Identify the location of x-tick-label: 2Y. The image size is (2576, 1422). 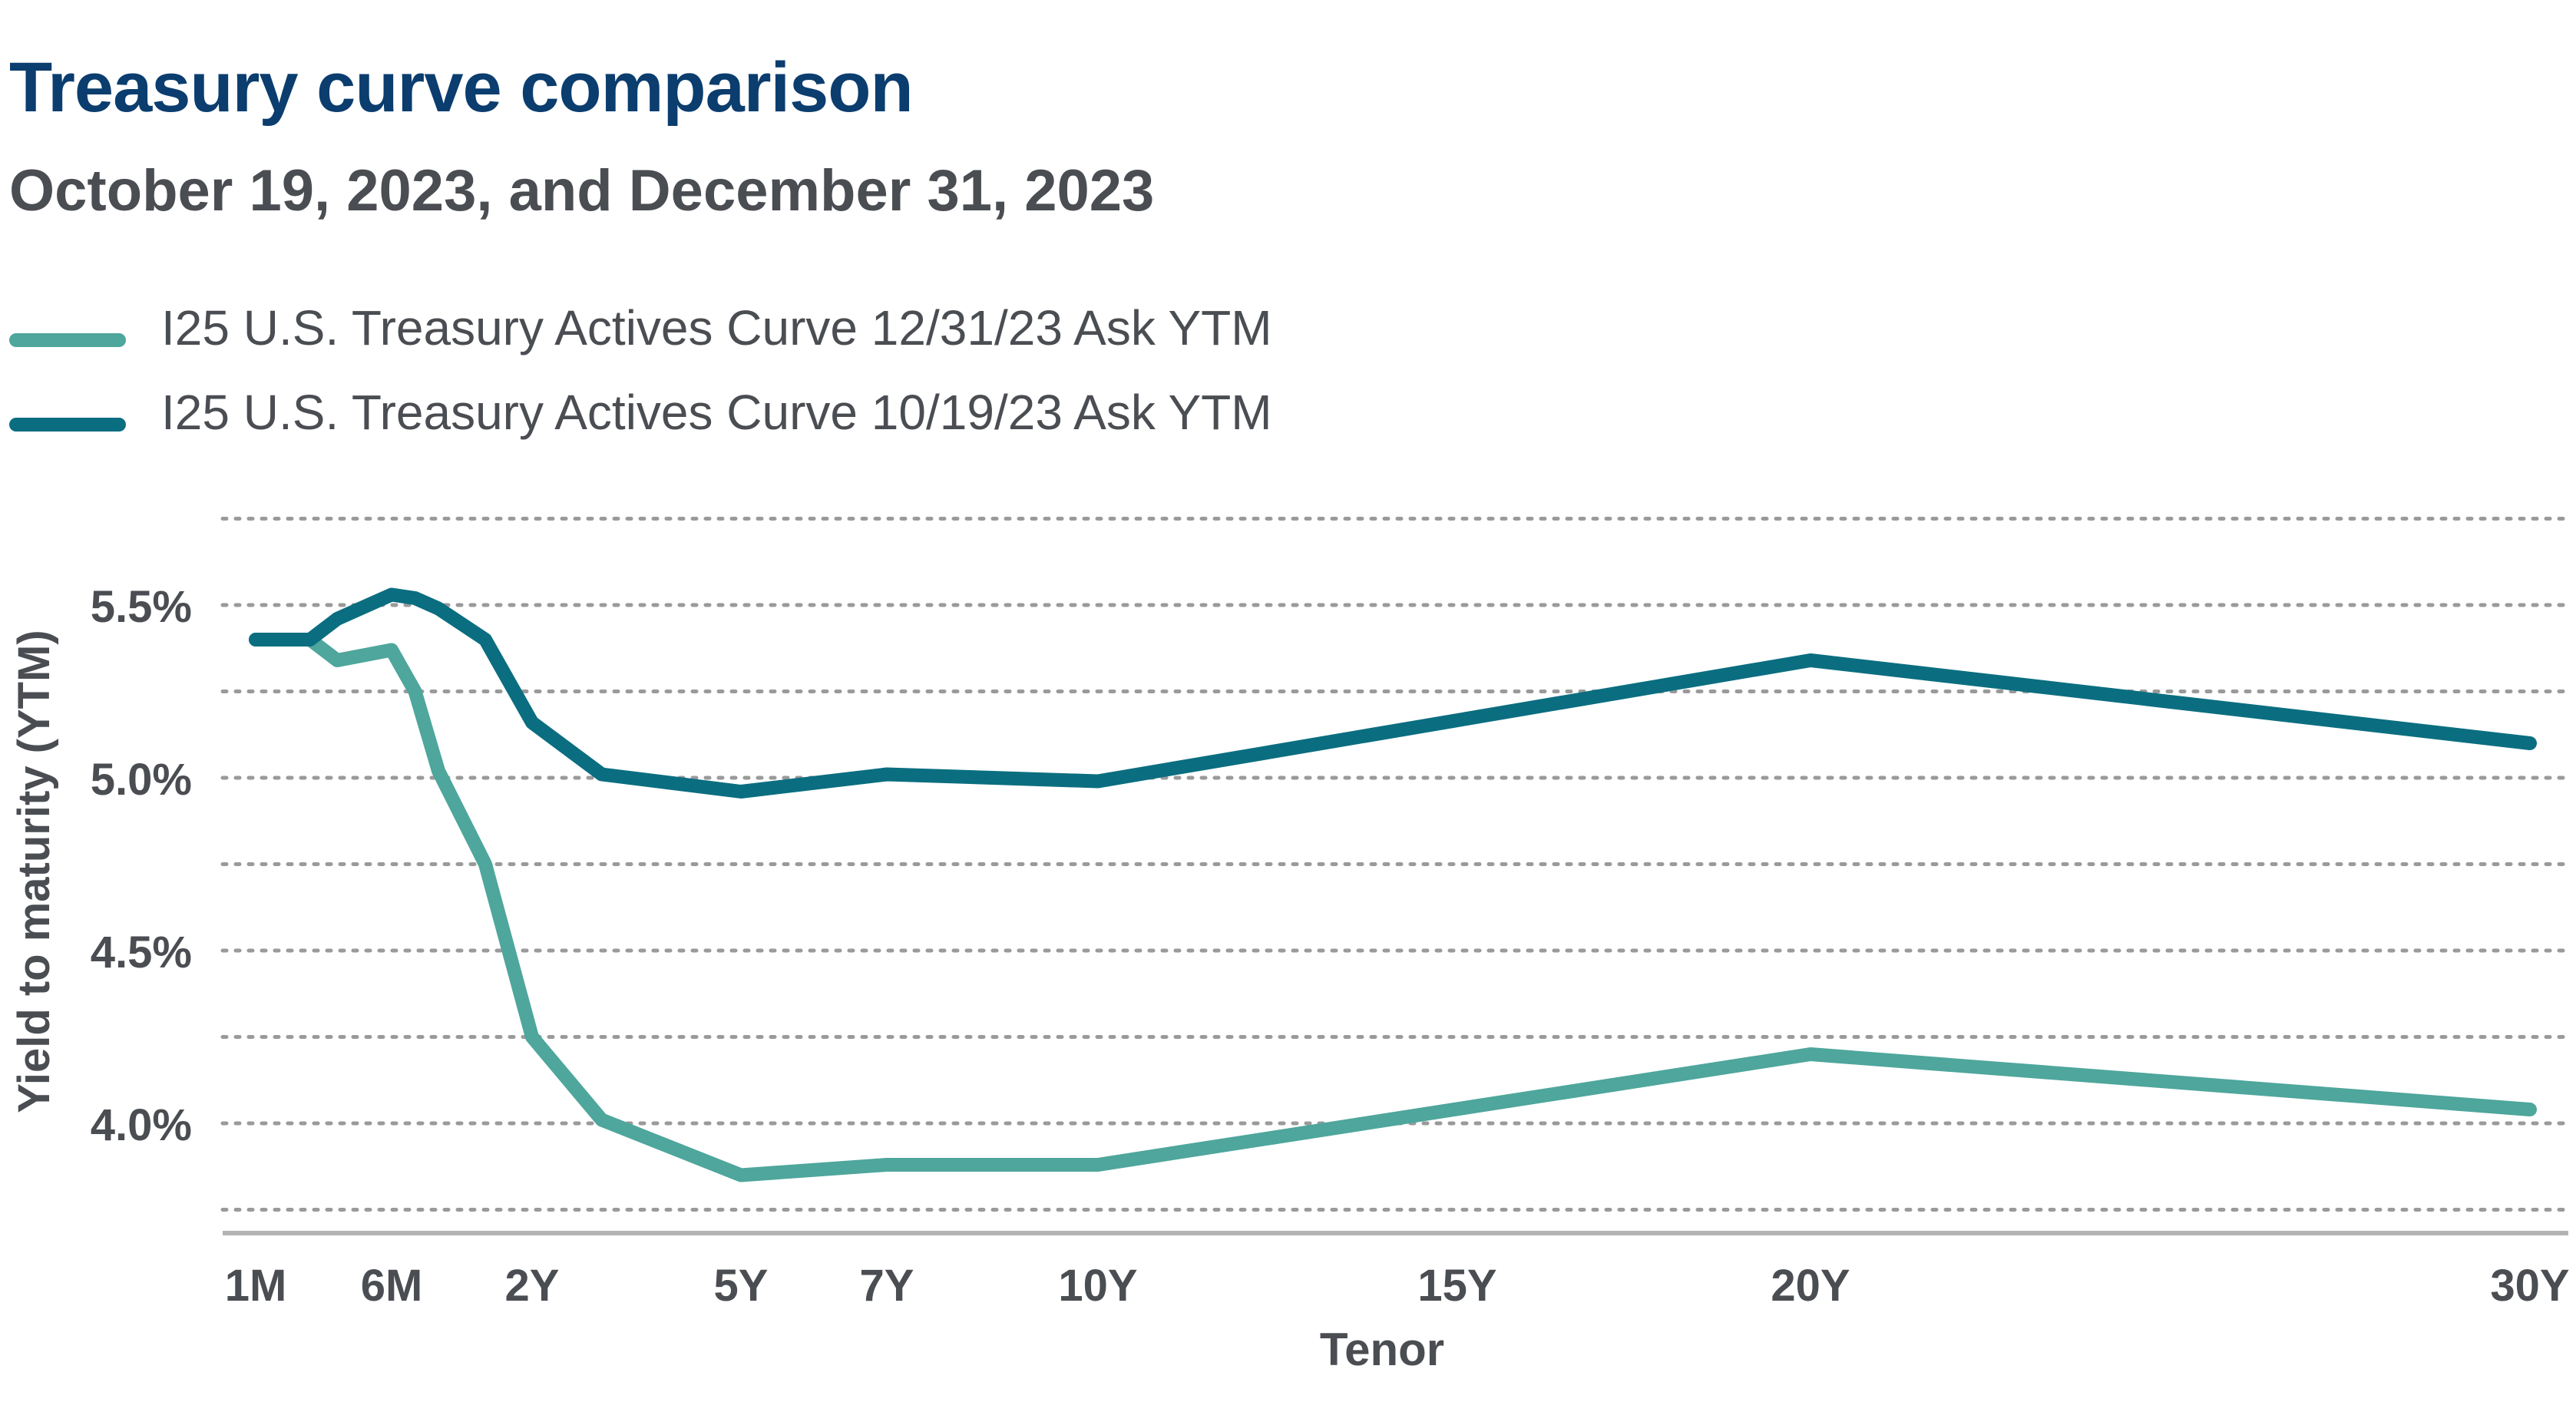
(532, 1286).